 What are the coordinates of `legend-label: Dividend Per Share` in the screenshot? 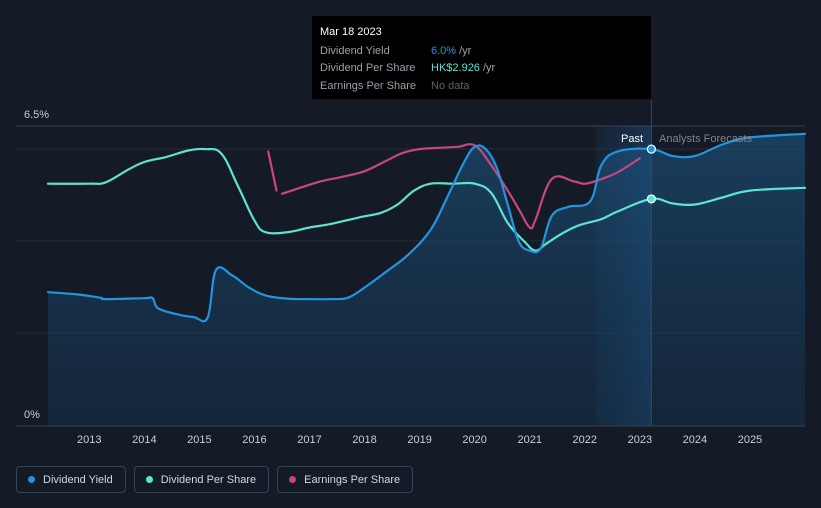 It's located at (208, 479).